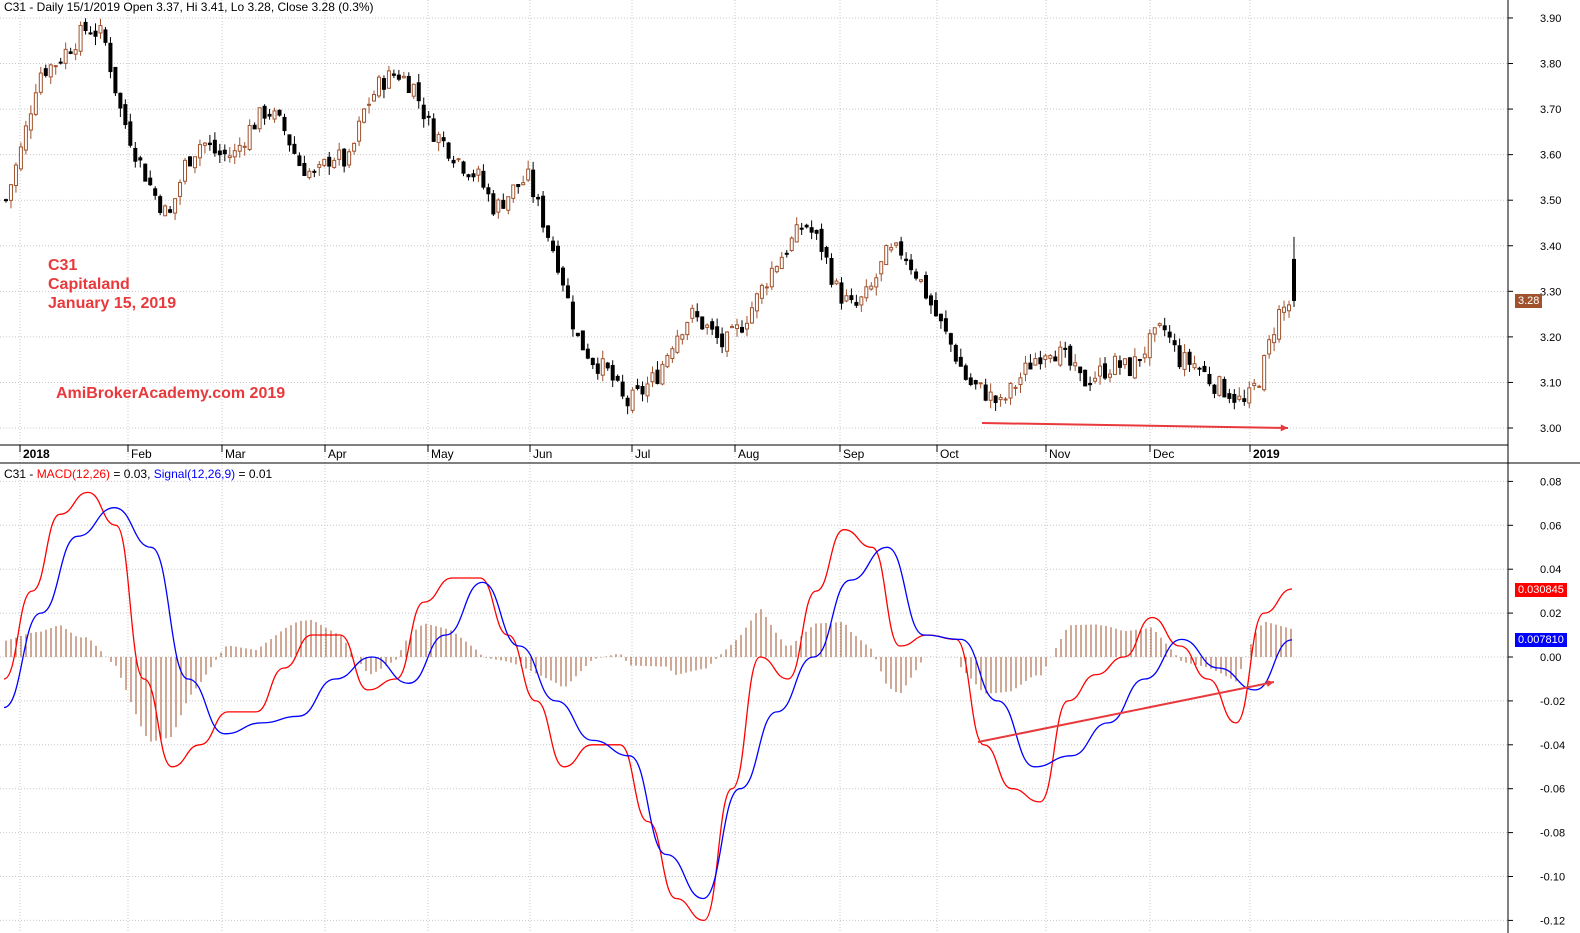  I want to click on price-axis-label: 3.20, so click(1550, 338).